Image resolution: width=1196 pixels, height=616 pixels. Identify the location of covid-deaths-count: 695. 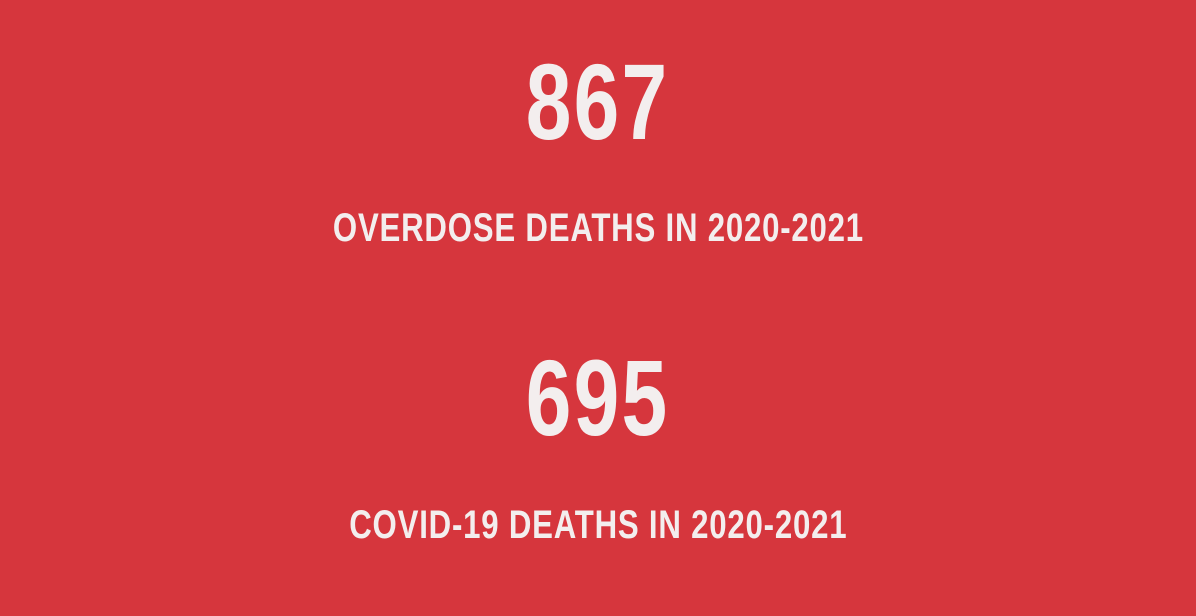
(598, 397).